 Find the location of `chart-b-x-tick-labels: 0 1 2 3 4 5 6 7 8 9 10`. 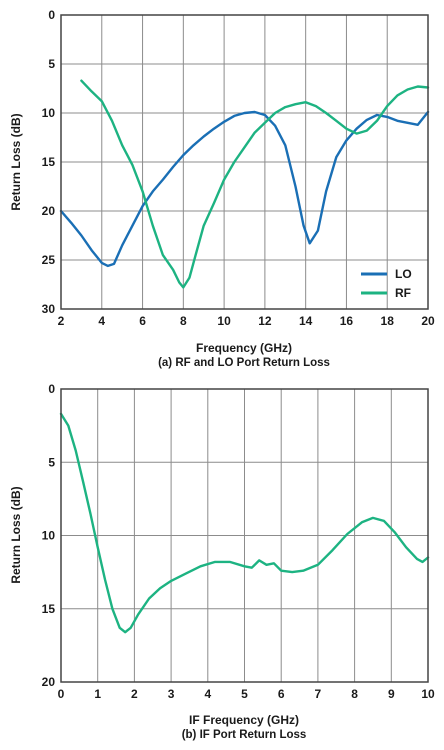

chart-b-x-tick-labels: 0 1 2 3 4 5 6 7 8 9 10 is located at coordinates (246, 694).